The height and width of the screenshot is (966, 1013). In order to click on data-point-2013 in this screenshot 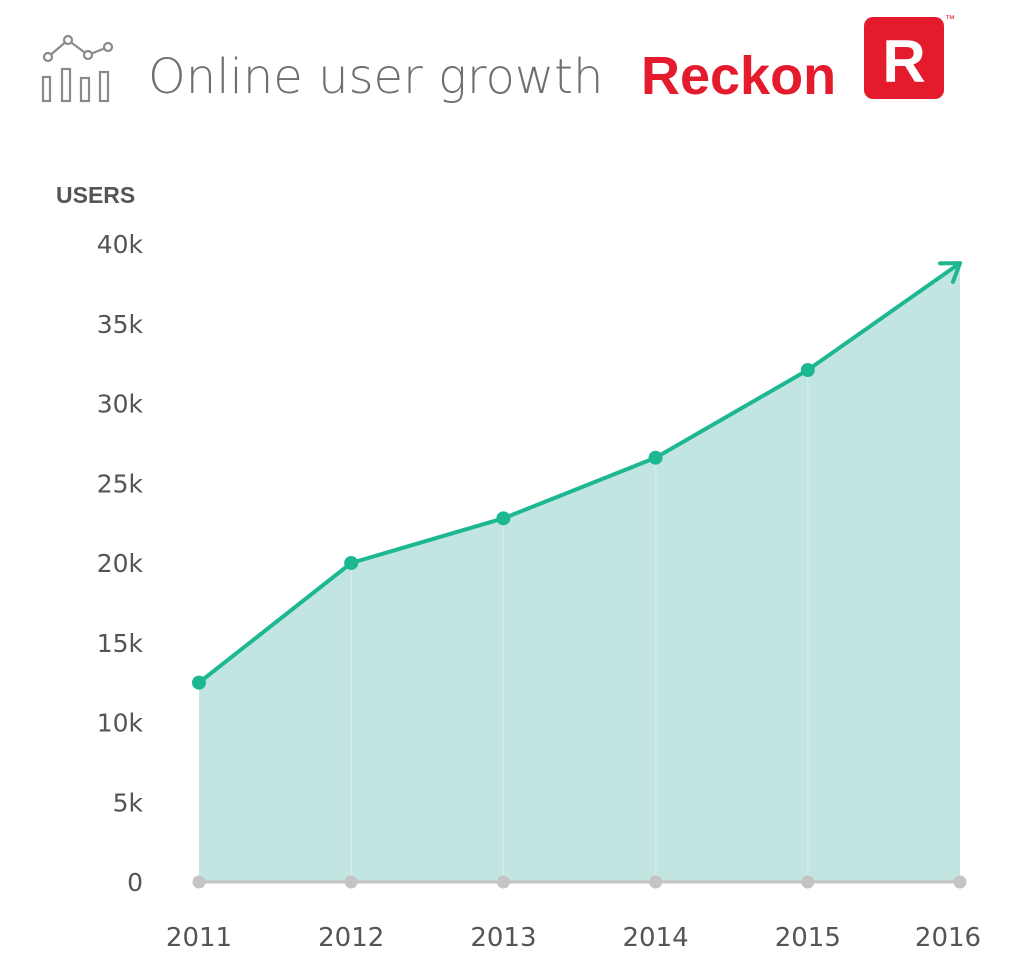, I will do `click(503, 518)`.